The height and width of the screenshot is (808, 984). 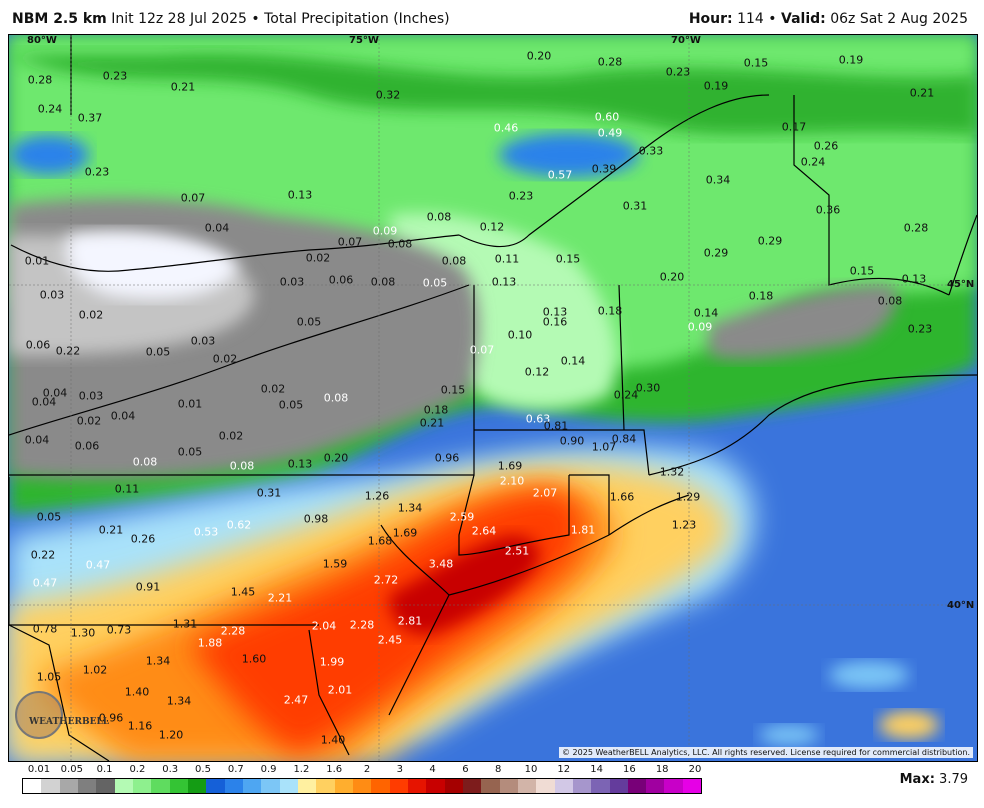 What do you see at coordinates (49, 677) in the screenshot?
I see `precip-value-label: 1.05` at bounding box center [49, 677].